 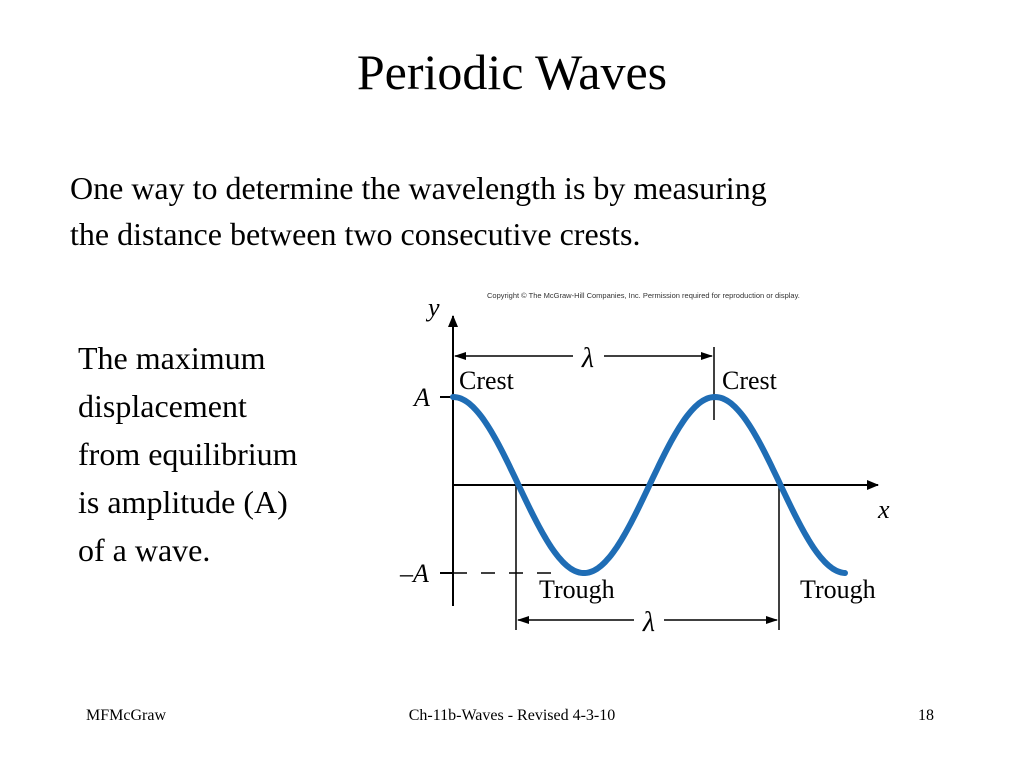 I want to click on wave-curve, so click(x=649, y=484).